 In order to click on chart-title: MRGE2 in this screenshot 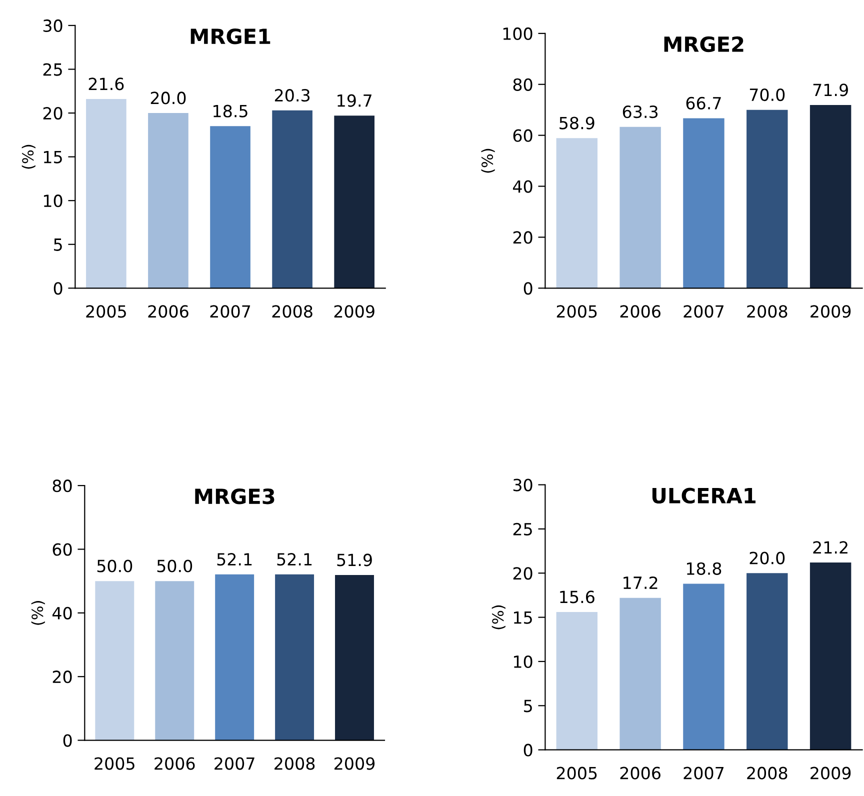, I will do `click(704, 44)`.